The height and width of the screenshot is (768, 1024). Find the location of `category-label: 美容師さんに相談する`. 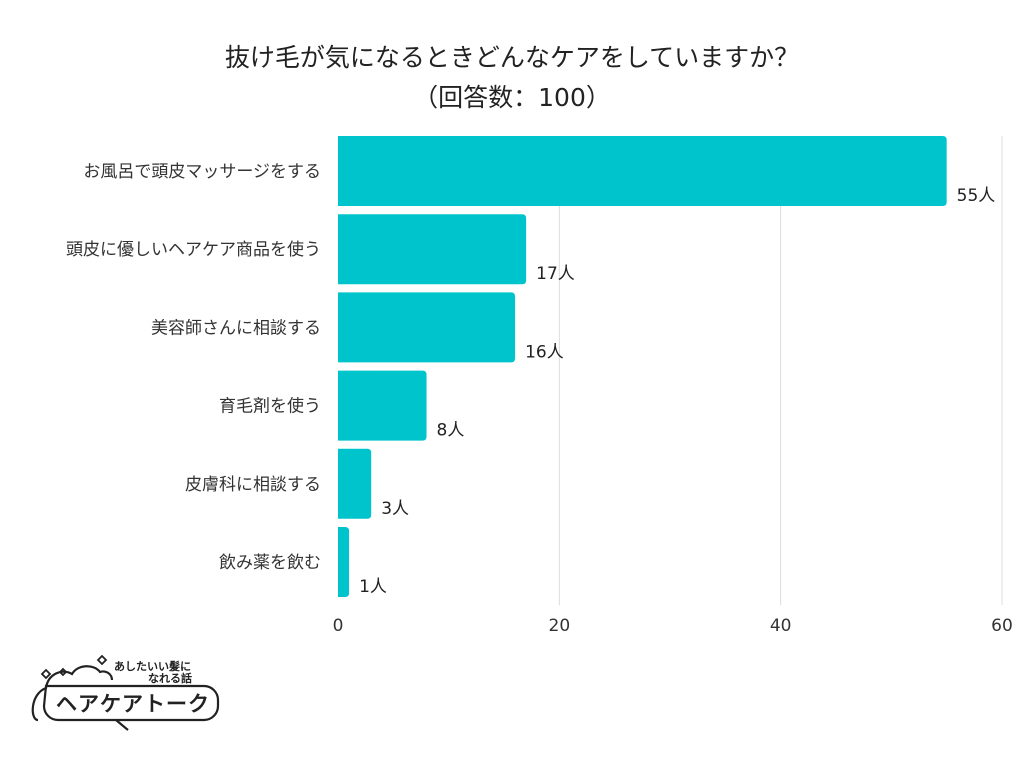

category-label: 美容師さんに相談する is located at coordinates (236, 328).